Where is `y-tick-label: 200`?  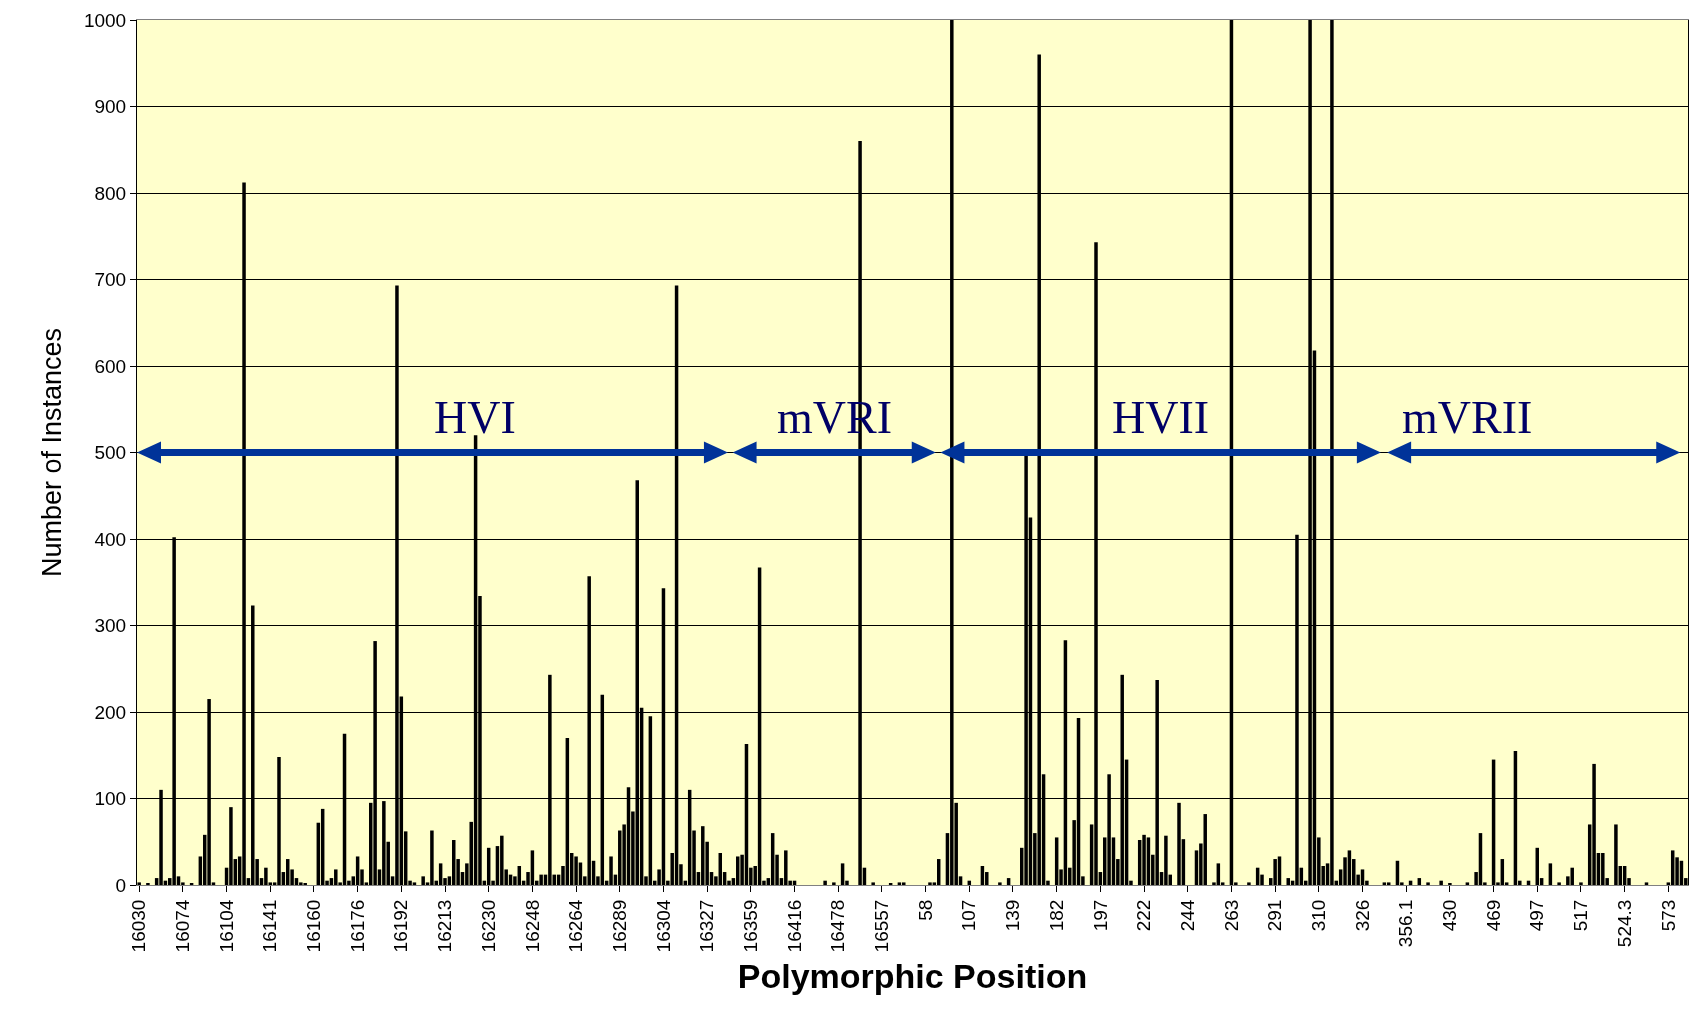 y-tick-label: 200 is located at coordinates (110, 712).